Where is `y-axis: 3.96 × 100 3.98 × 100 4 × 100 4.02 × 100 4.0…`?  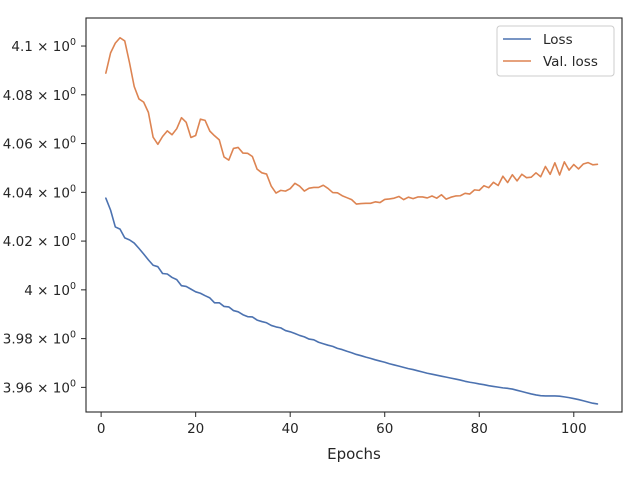
y-axis: 3.96 × 100 3.98 × 100 4 × 100 4.02 × 100 4.0… is located at coordinates (44, 216).